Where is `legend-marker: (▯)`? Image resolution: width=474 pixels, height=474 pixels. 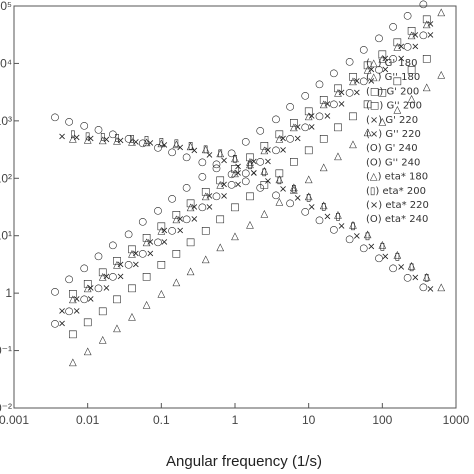
legend-marker: (▯) is located at coordinates (374, 191).